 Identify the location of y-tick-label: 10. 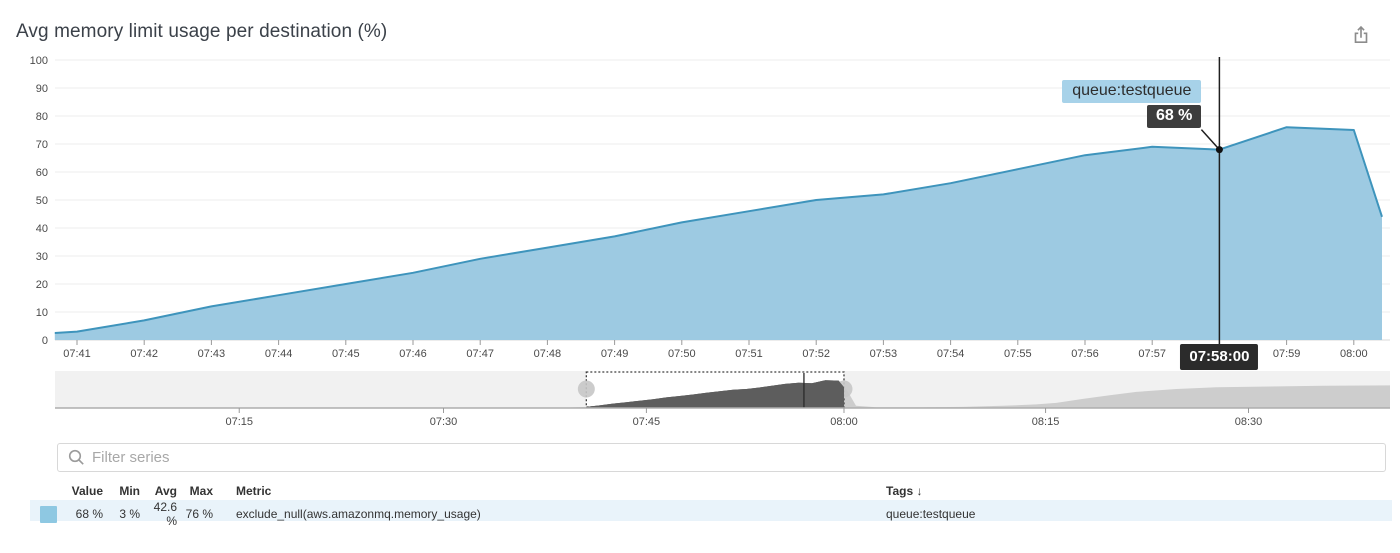
(42, 313).